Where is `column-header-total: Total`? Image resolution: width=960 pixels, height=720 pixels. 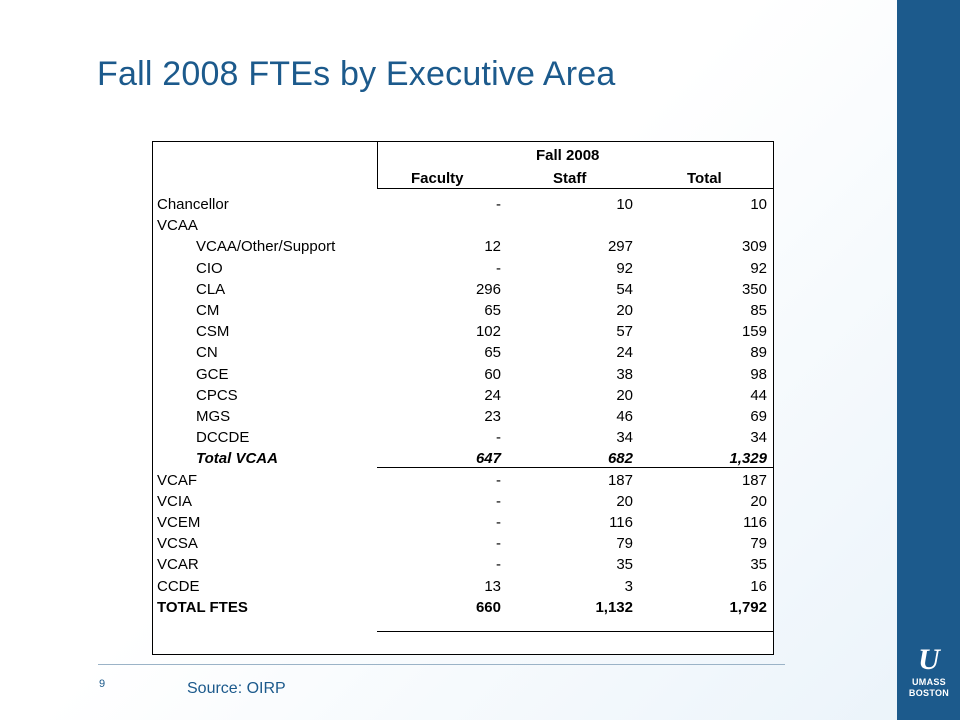 column-header-total: Total is located at coordinates (704, 178).